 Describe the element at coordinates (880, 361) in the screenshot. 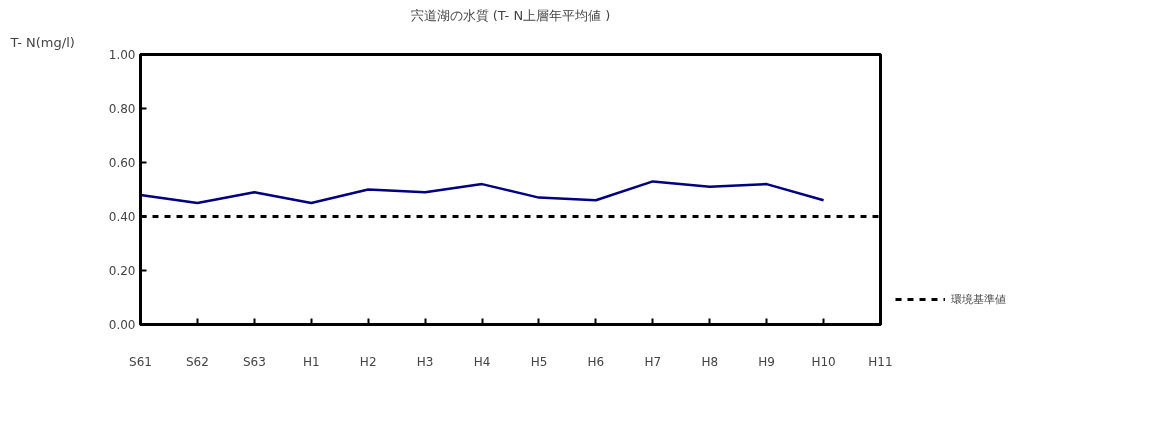

I see `x-tick-label: H11` at that location.